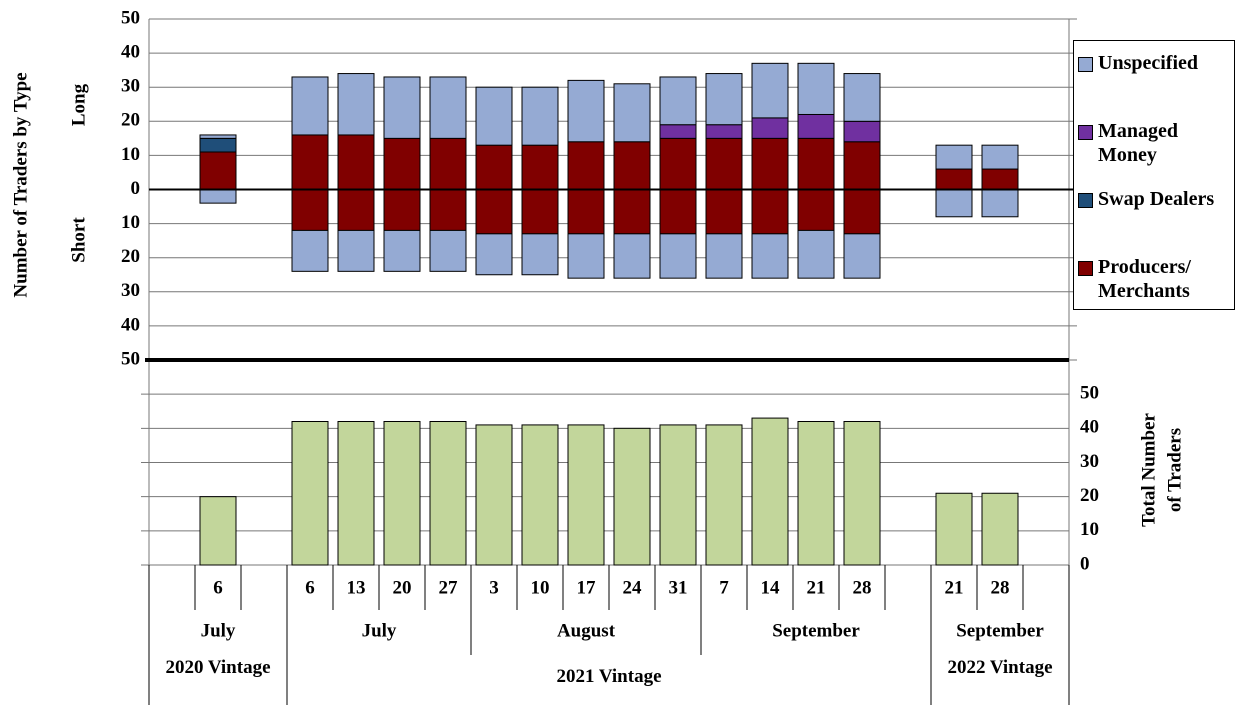 This screenshot has width=1238, height=705. I want to click on x-tick-label: 7, so click(724, 587).